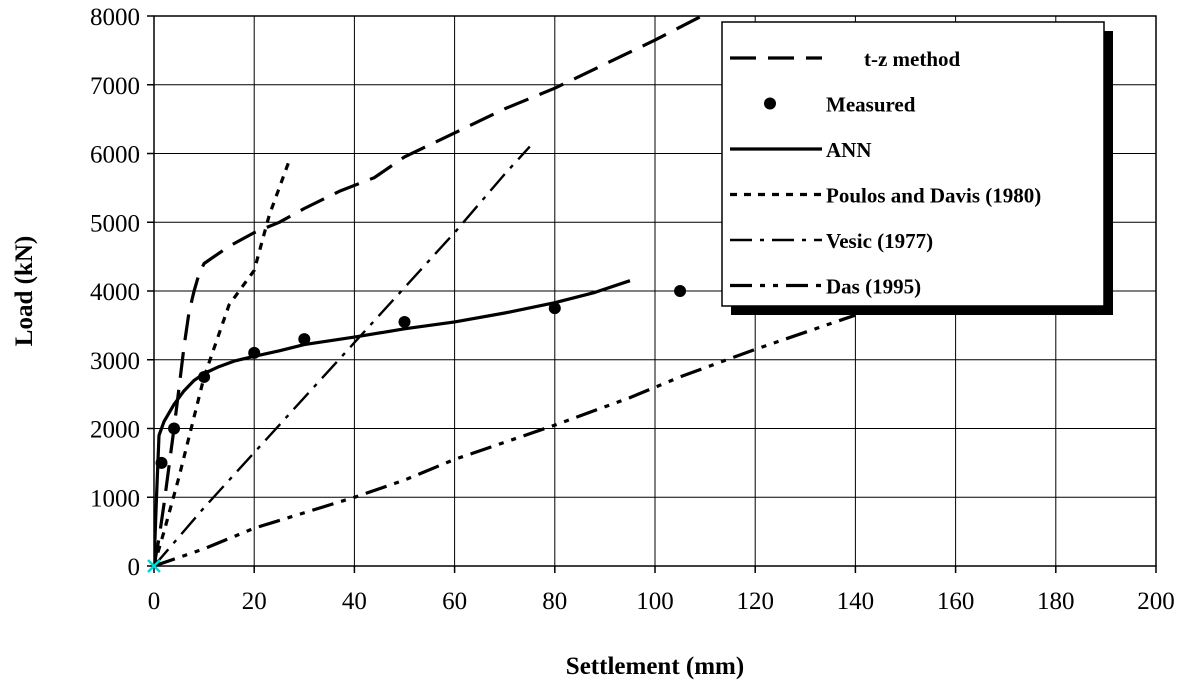  Describe the element at coordinates (115, 292) in the screenshot. I see `y-tick-label: 4000` at that location.